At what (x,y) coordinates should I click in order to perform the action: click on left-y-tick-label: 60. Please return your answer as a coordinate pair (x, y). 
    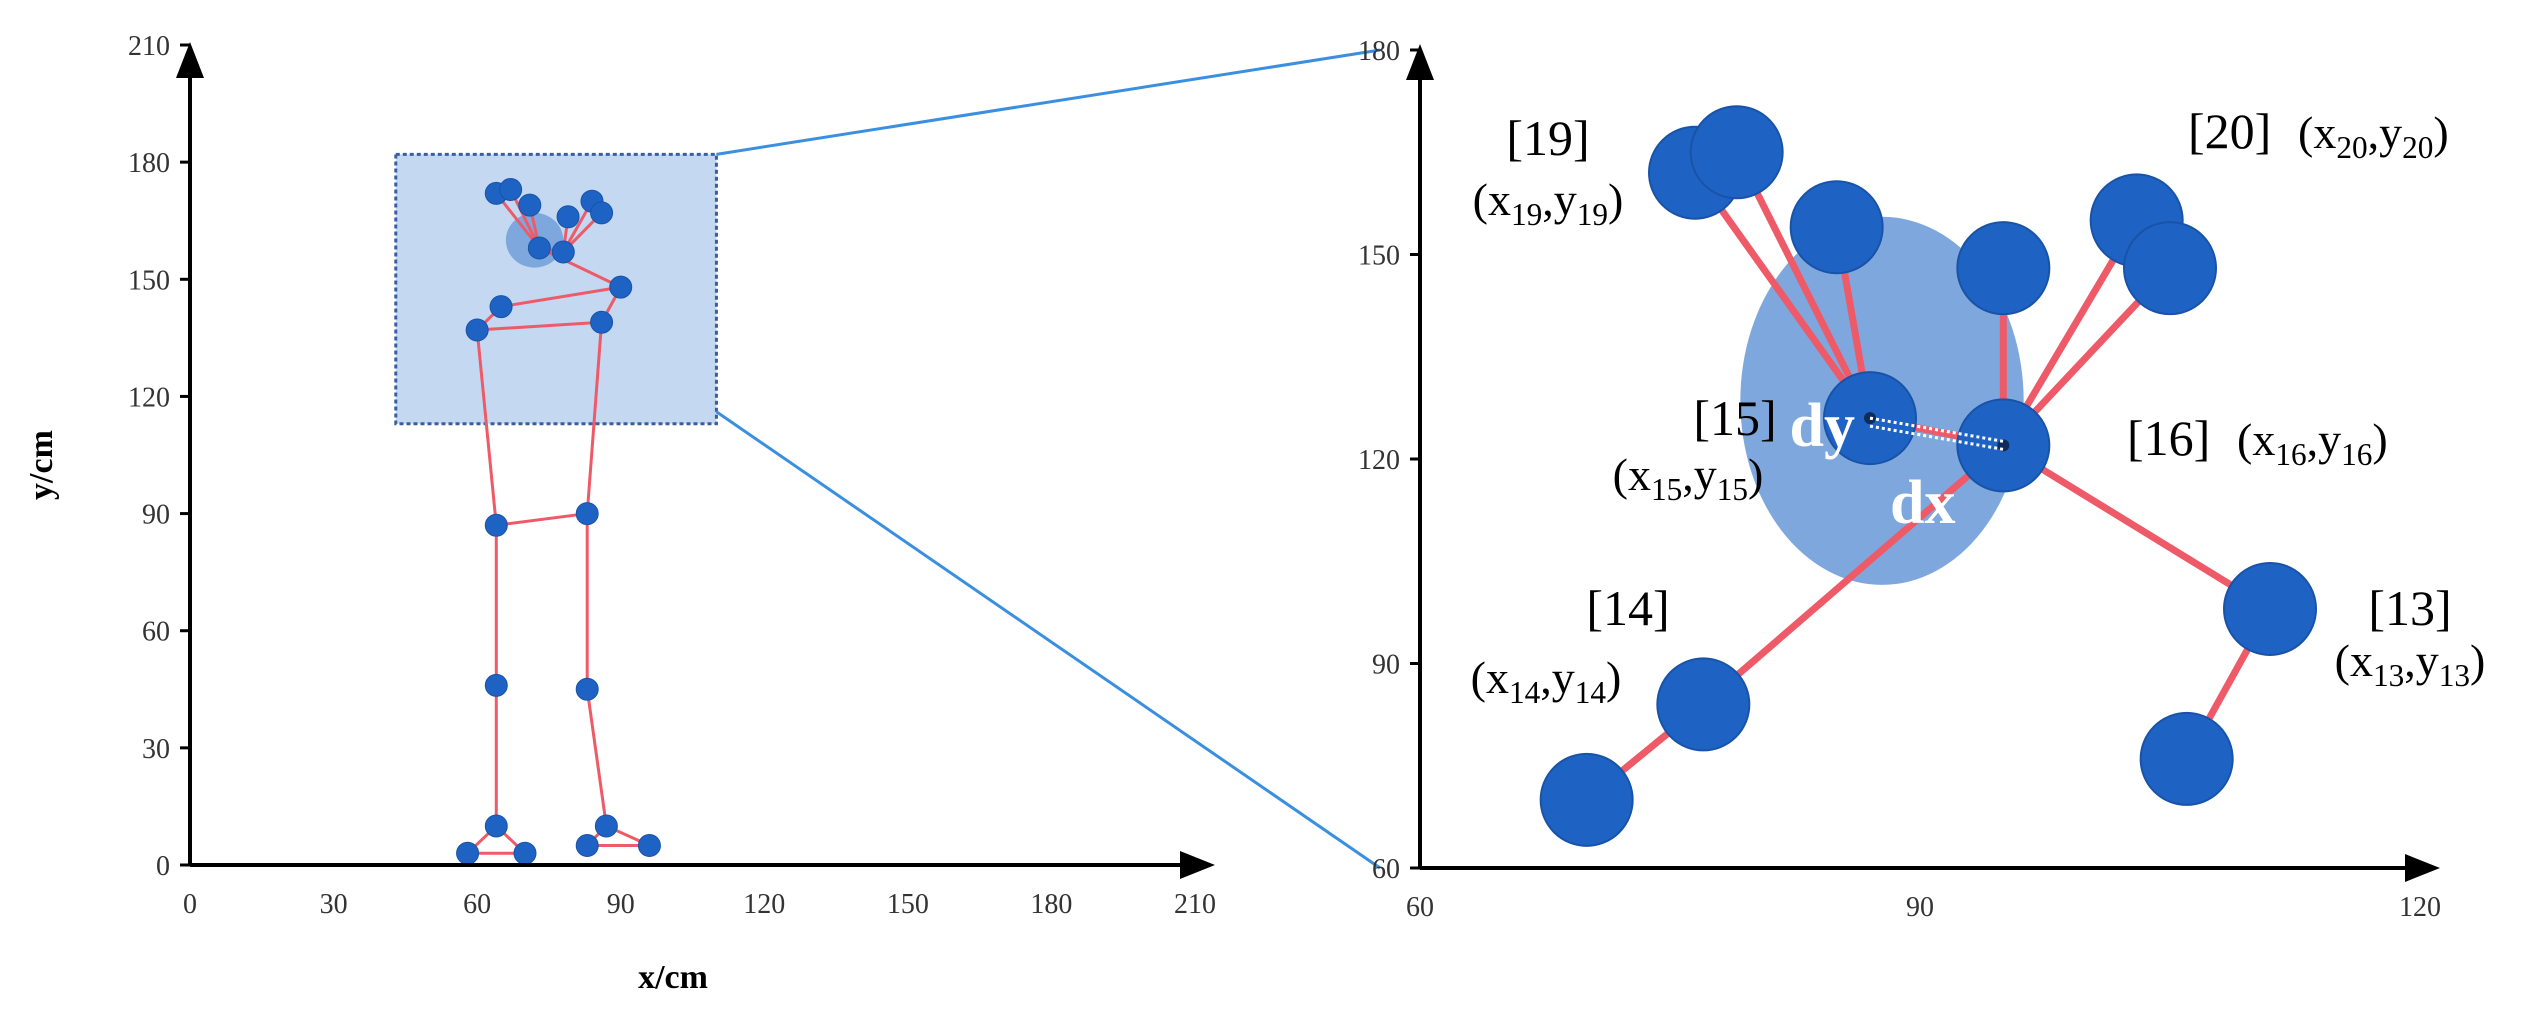
    Looking at the image, I should click on (156, 632).